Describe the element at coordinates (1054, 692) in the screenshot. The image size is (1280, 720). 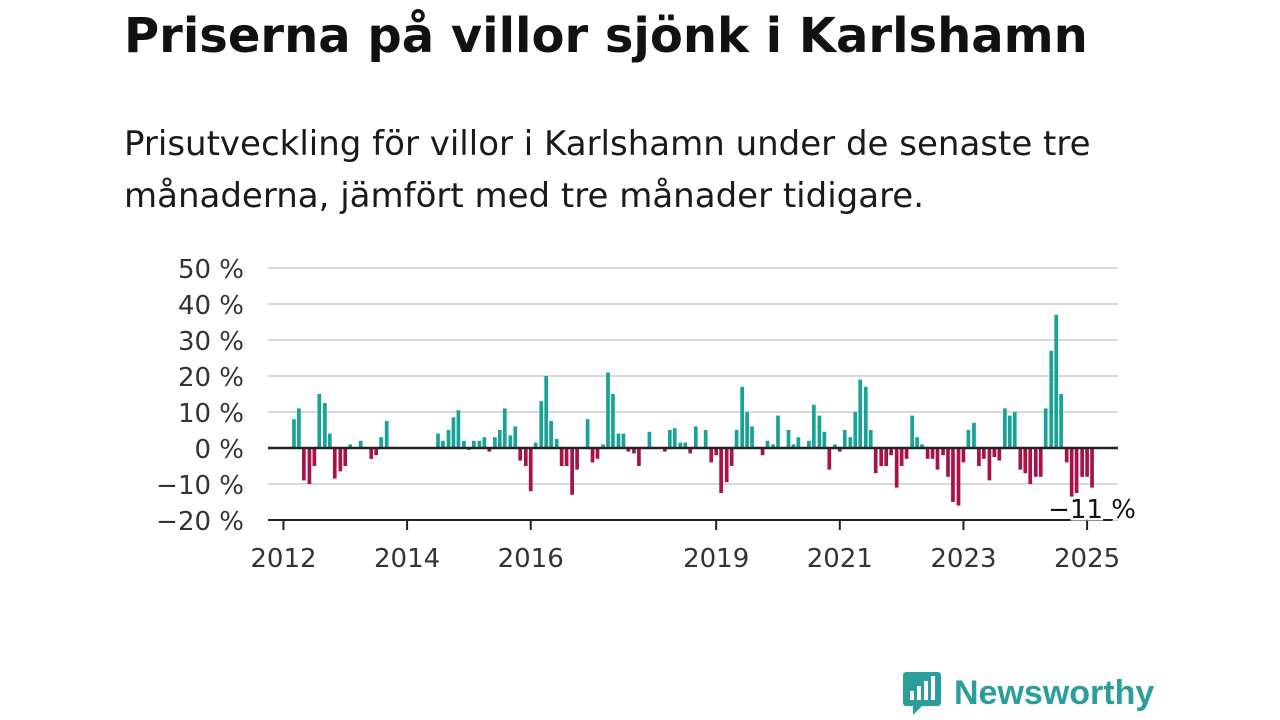
I see `brand-name: Newsworthy` at that location.